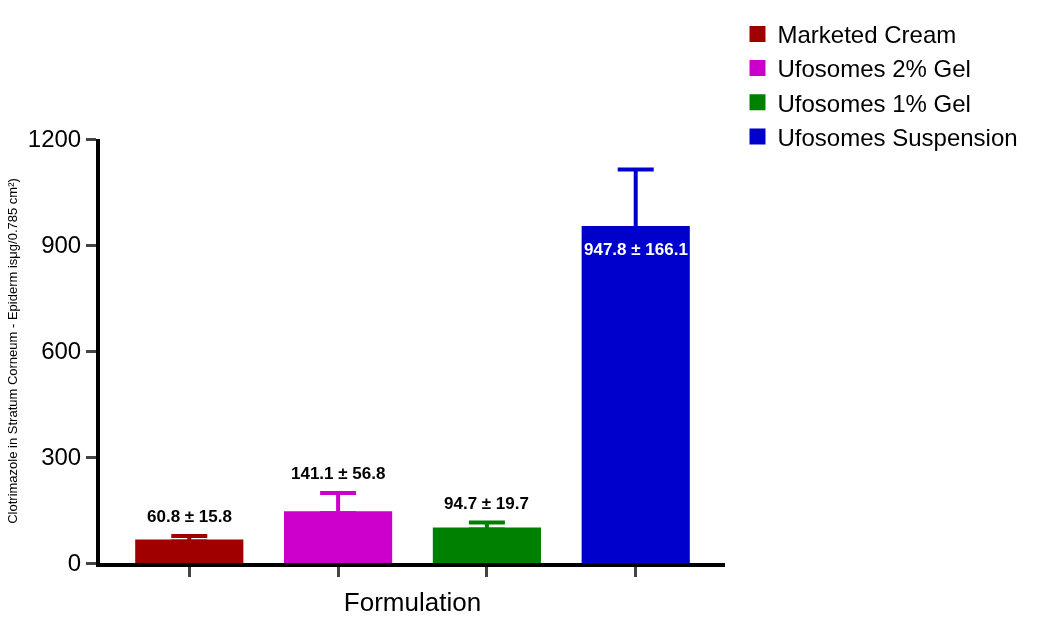 The image size is (1055, 623). I want to click on y-tick-label: 0, so click(74, 563).